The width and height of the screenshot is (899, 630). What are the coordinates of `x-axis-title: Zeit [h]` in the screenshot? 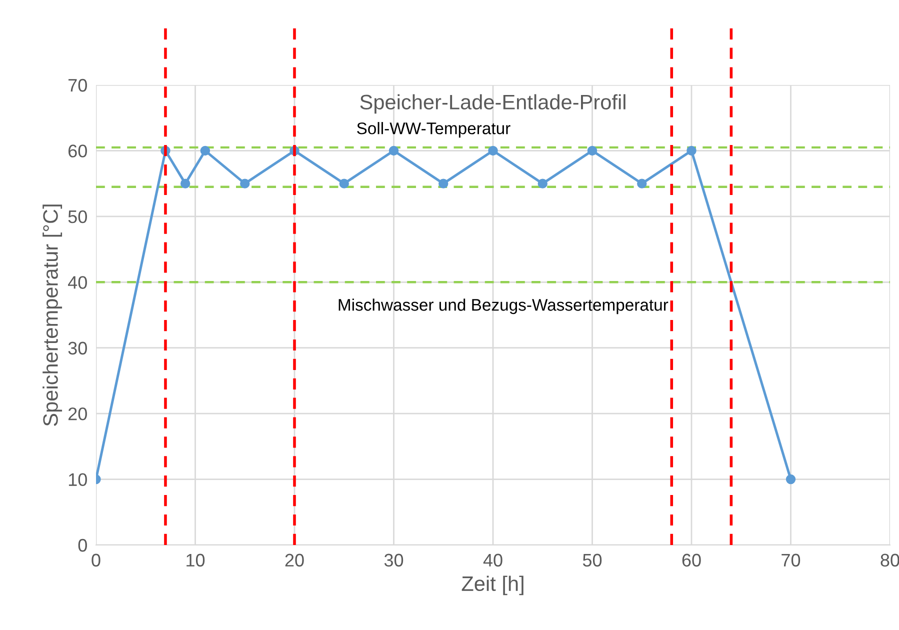 It's located at (493, 586).